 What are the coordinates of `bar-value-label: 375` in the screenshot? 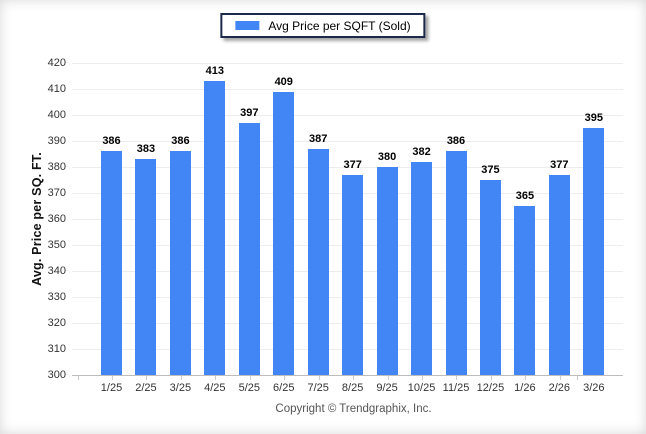 It's located at (490, 170).